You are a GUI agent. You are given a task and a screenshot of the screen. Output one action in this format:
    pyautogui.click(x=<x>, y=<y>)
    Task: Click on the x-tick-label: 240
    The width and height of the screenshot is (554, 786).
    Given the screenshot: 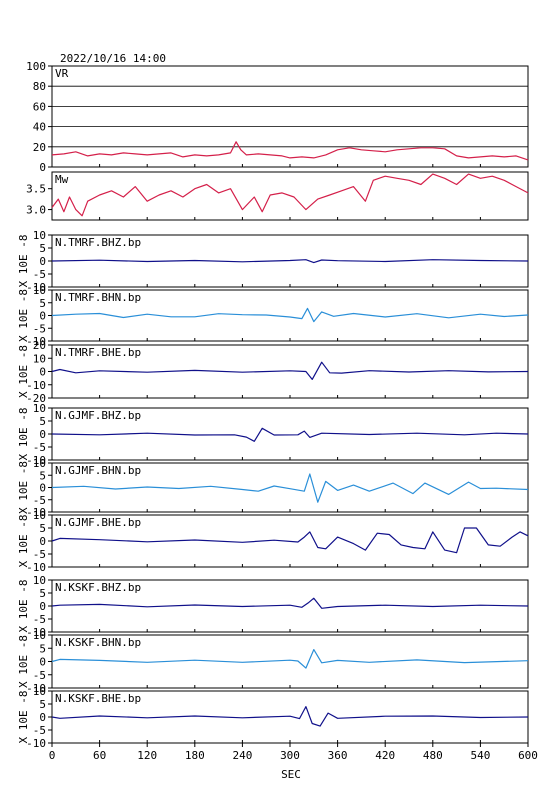 What is the action you would take?
    pyautogui.click(x=242, y=755)
    